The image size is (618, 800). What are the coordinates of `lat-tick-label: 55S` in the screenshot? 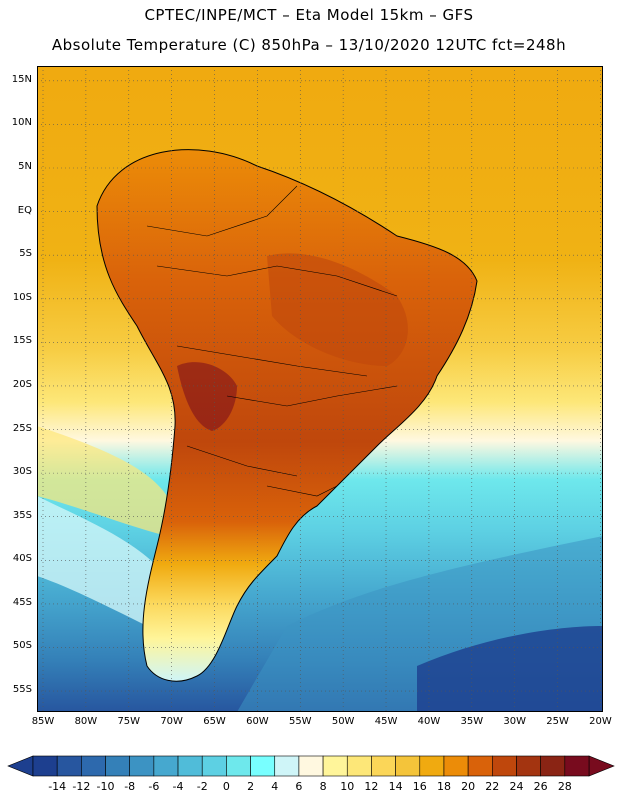 It's located at (22, 690).